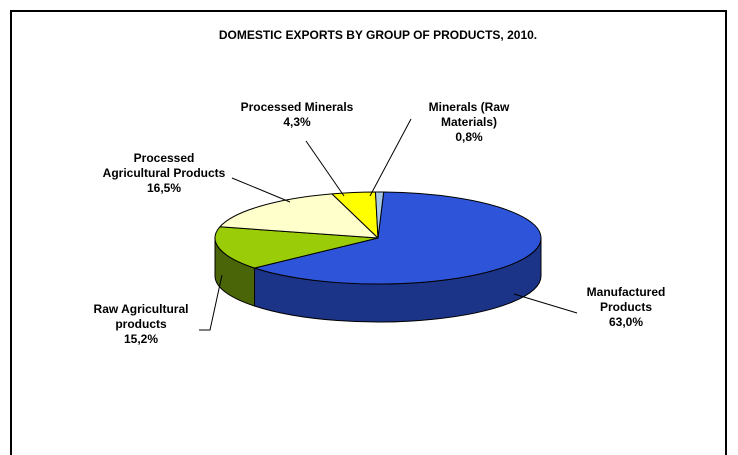  What do you see at coordinates (379, 215) in the screenshot?
I see `slice-minerals-raw-materials` at bounding box center [379, 215].